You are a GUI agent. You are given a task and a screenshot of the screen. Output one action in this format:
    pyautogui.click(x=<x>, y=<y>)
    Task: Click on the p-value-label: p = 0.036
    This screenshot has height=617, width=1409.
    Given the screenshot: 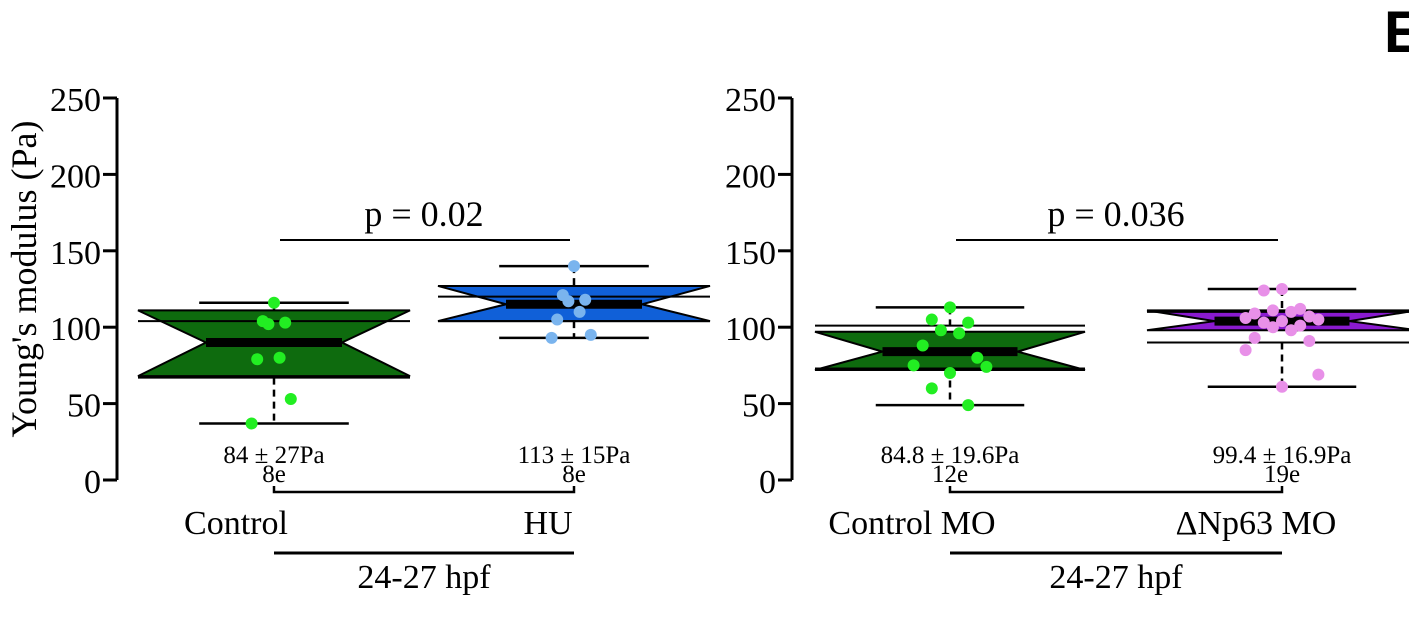 What is the action you would take?
    pyautogui.click(x=1115, y=214)
    